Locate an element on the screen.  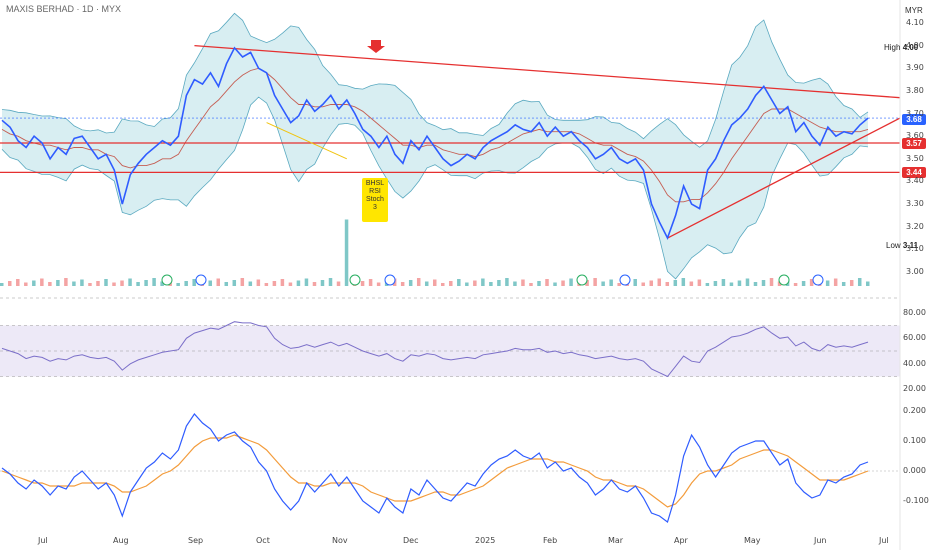
x-axis-tick: Feb is located at coordinates (550, 540).